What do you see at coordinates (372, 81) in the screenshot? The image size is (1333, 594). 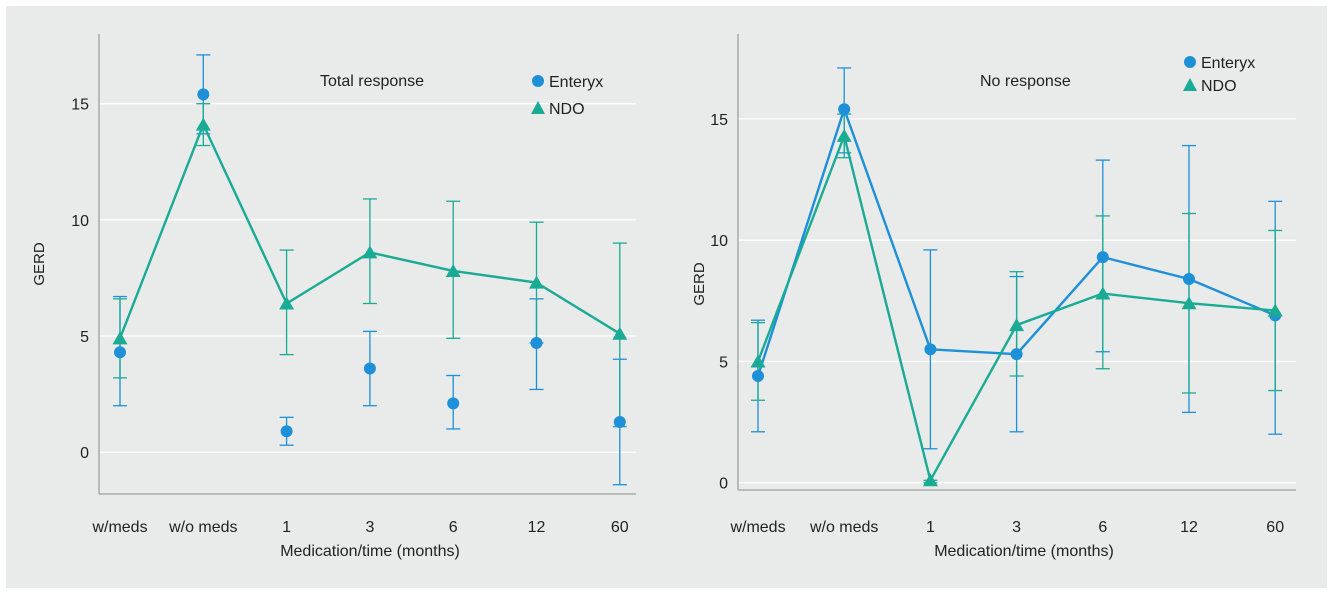 I see `chart-title: Total response` at bounding box center [372, 81].